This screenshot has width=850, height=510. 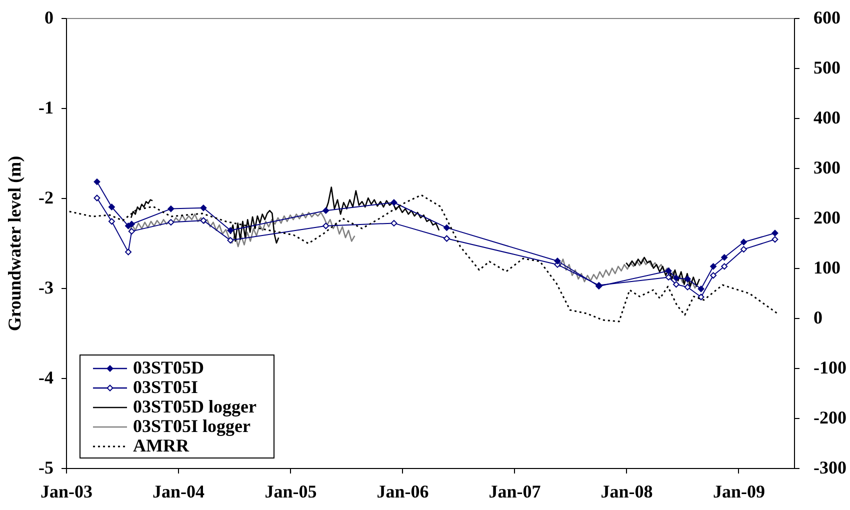 I want to click on y-tick-label: -5, so click(x=46, y=468).